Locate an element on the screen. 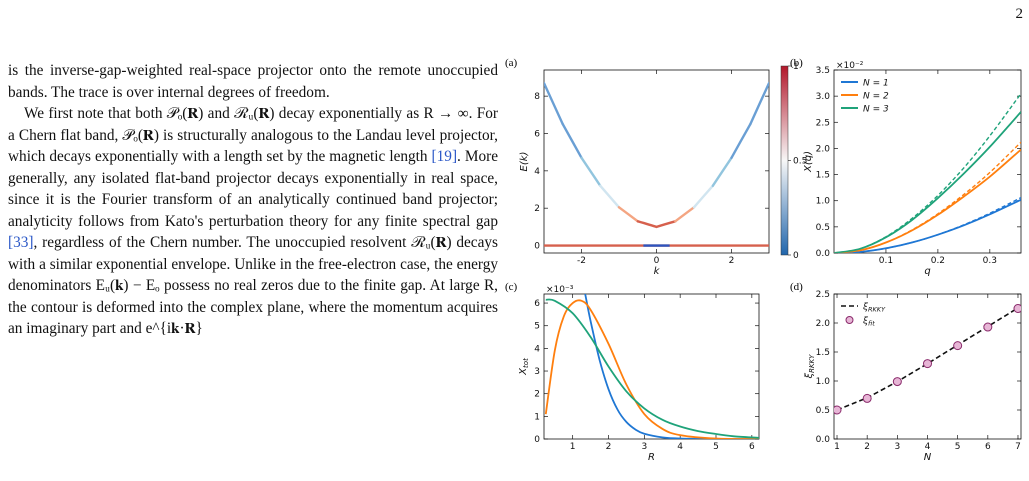 The image size is (1029, 481). panel-c-series is located at coordinates (651, 366).